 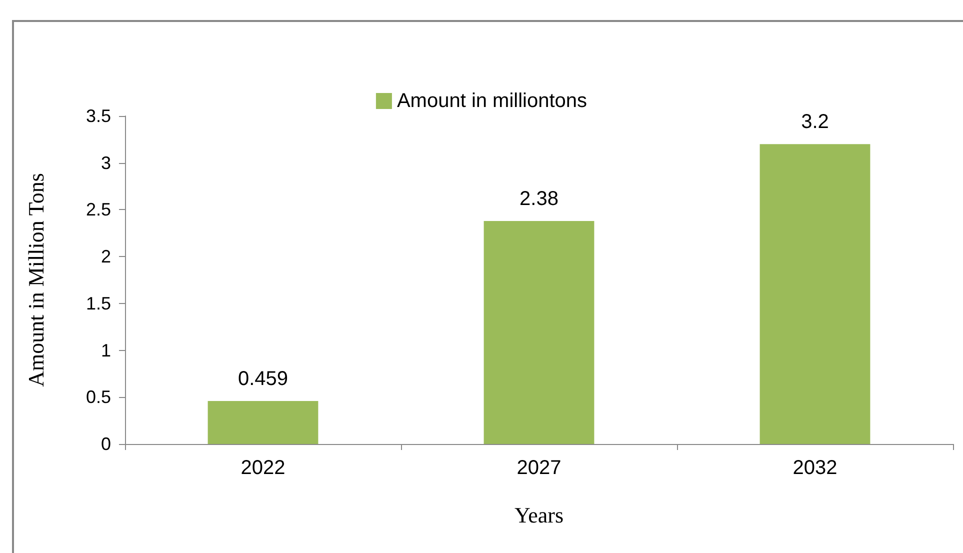 What do you see at coordinates (815, 122) in the screenshot?
I see `data-label: 3.2` at bounding box center [815, 122].